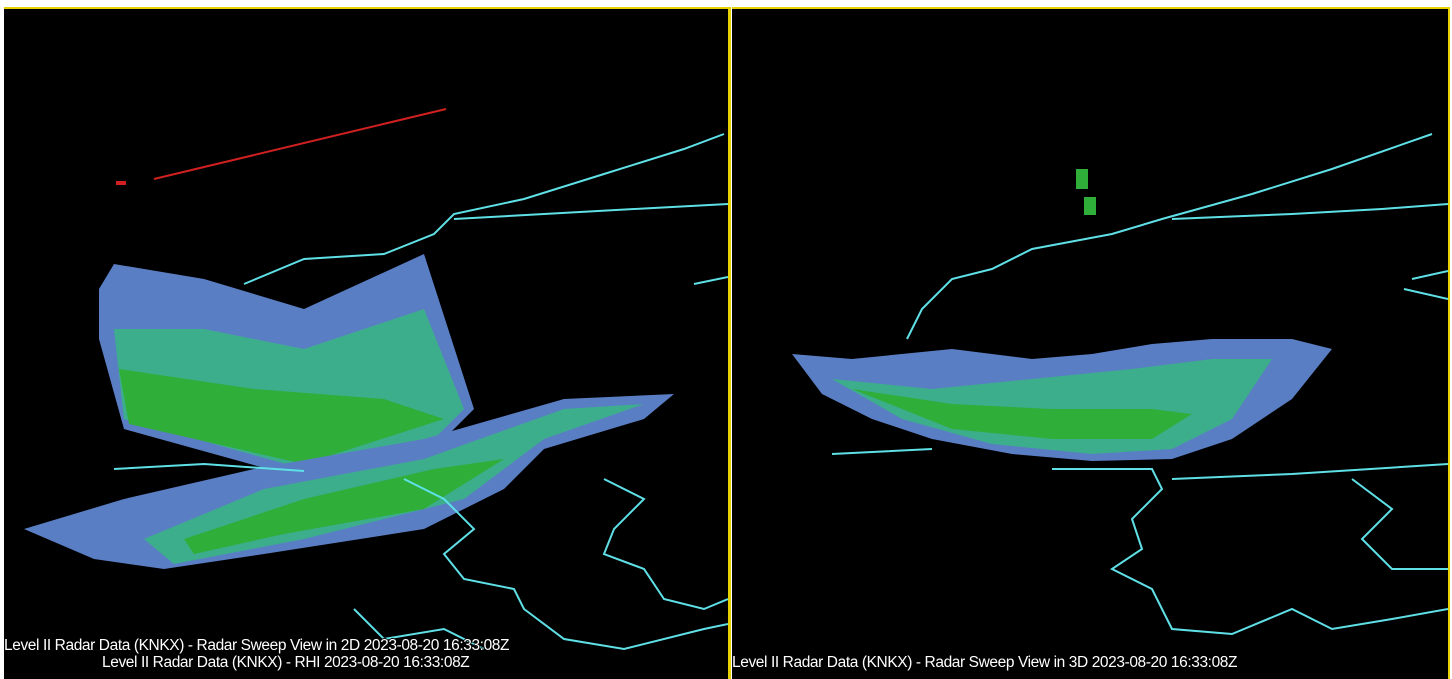  I want to click on divider, so click(729, 343).